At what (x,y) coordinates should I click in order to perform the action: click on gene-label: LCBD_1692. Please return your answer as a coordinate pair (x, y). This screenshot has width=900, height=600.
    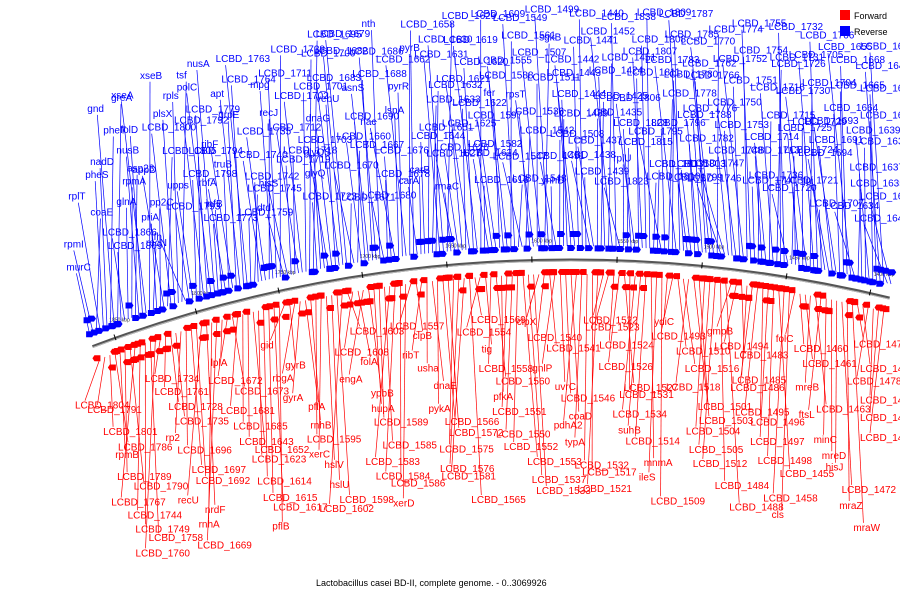
    Looking at the image, I should click on (223, 481).